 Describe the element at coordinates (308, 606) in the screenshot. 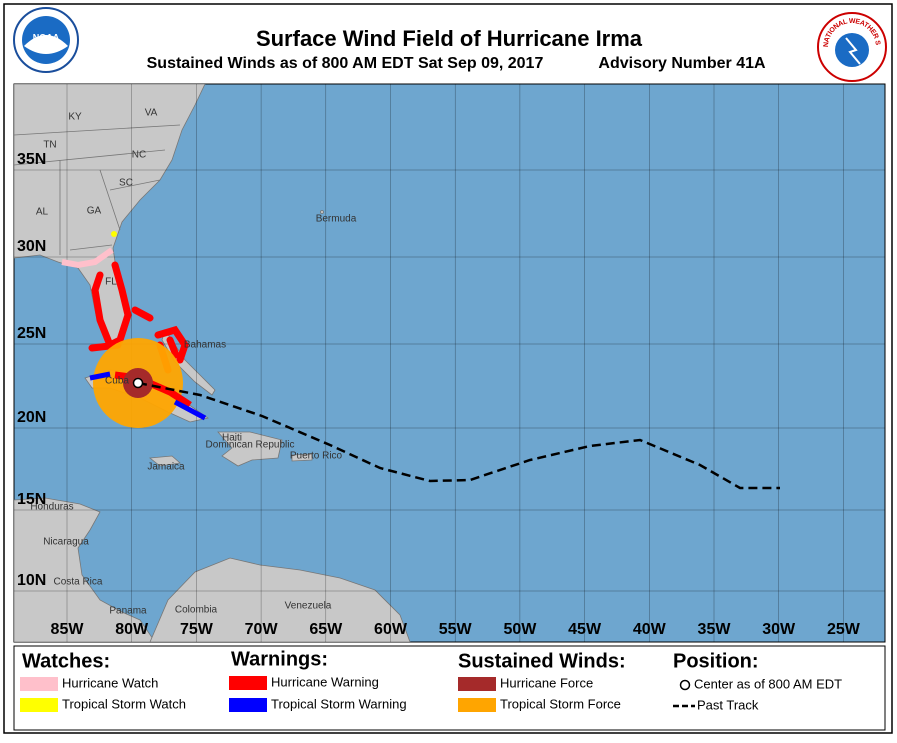

I see `place-label: Venezuela` at that location.